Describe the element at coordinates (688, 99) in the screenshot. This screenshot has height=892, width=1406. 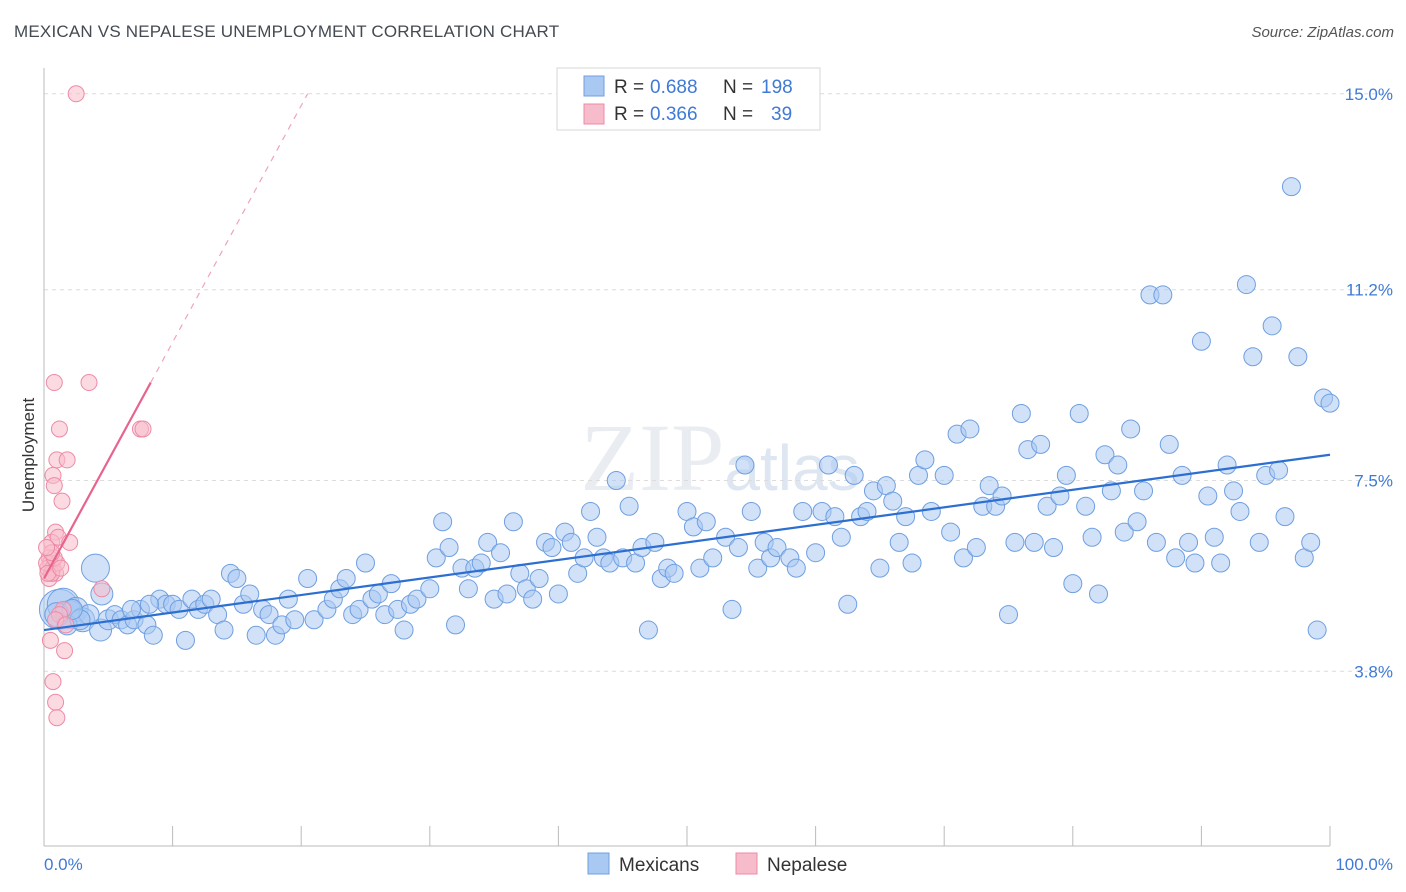
I see `stats-legend: R = 0.688 N = 198 R = 0.366 N = 39` at that location.